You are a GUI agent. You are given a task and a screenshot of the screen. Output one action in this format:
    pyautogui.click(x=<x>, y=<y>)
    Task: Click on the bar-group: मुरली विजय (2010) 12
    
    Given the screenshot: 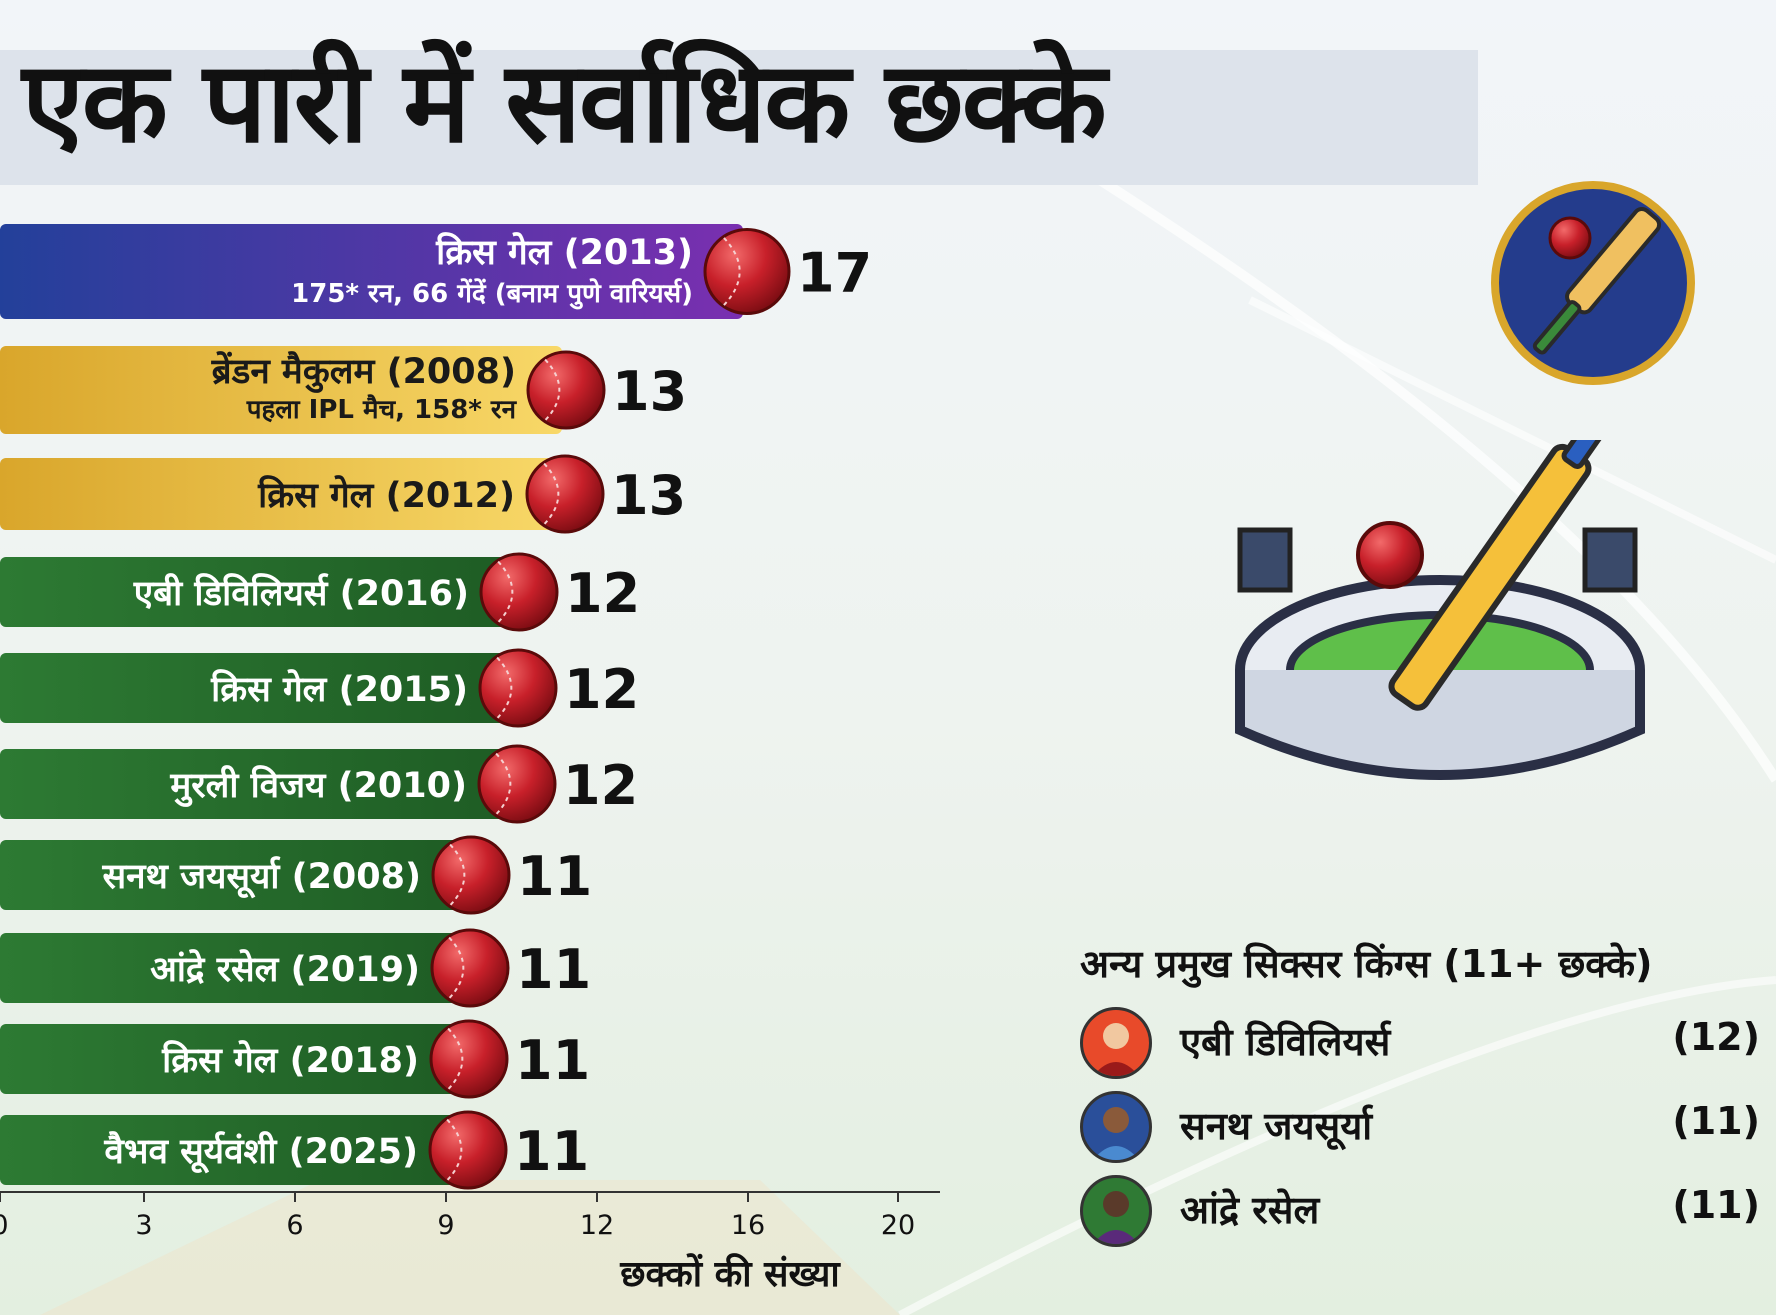 What is the action you would take?
    pyautogui.click(x=319, y=784)
    